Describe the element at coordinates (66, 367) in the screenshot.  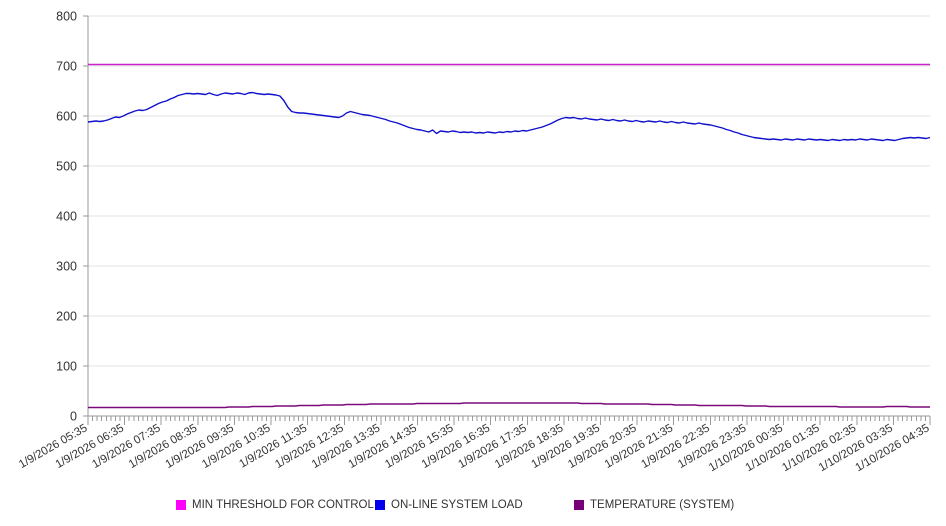
I see `y-tick-label: 100` at that location.